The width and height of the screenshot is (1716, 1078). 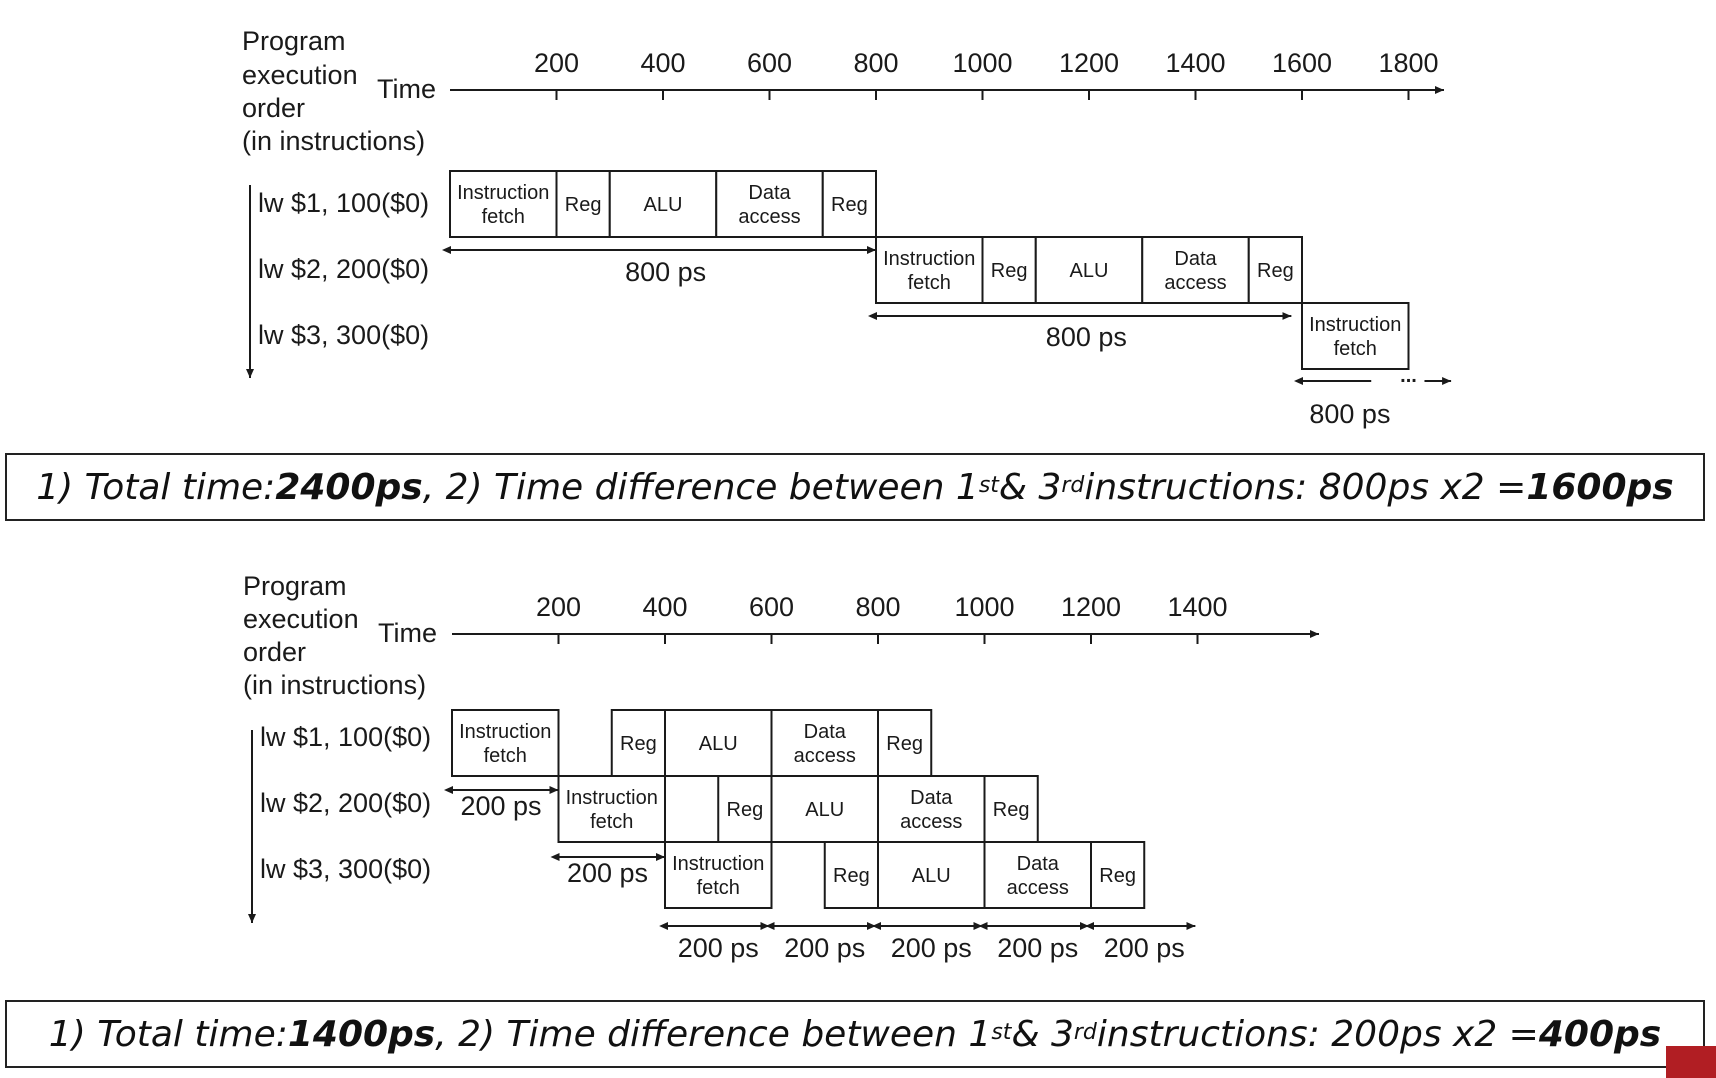 I want to click on ordinal-suffix: rd, so click(x=1085, y=1032).